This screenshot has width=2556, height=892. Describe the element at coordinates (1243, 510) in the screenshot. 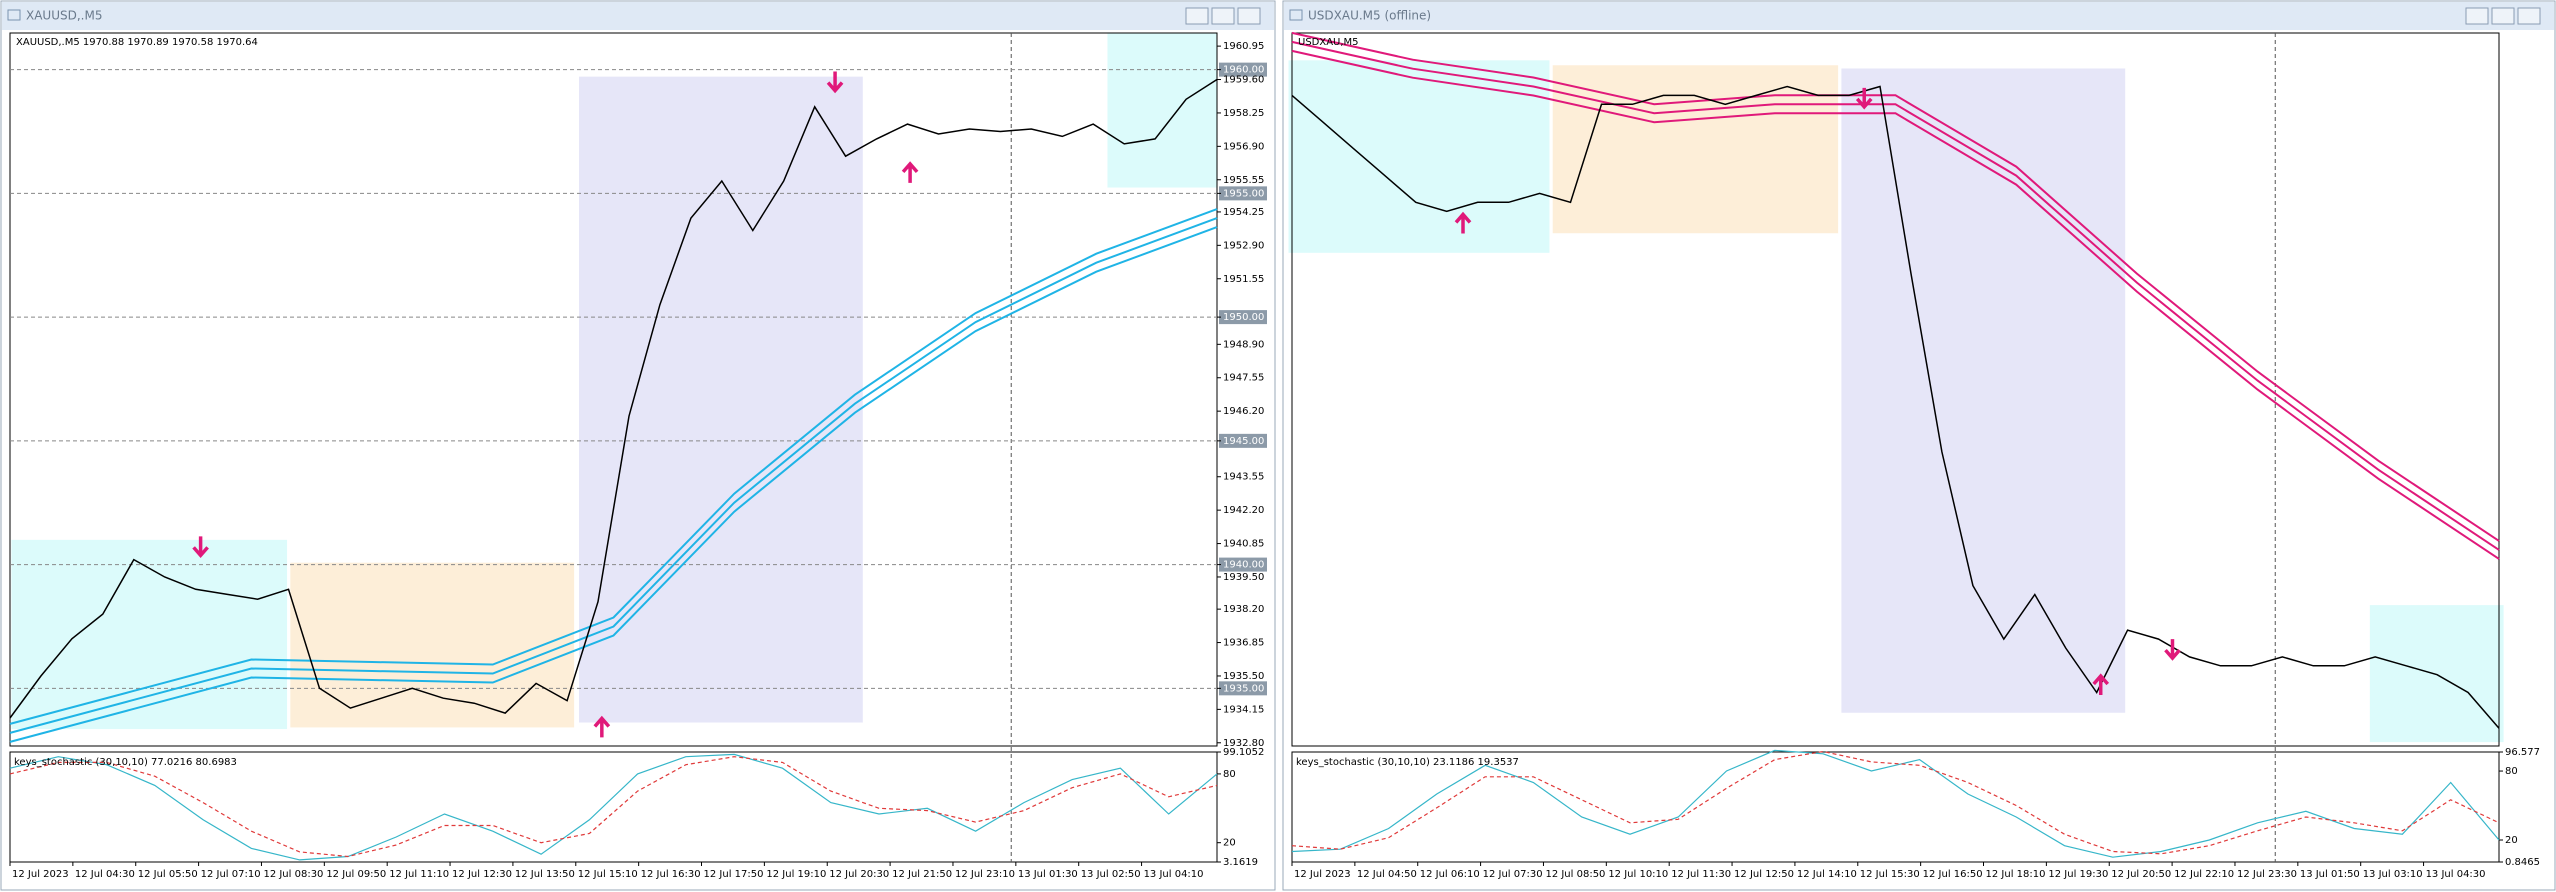

I see `price-tick-label: 1942.20` at that location.